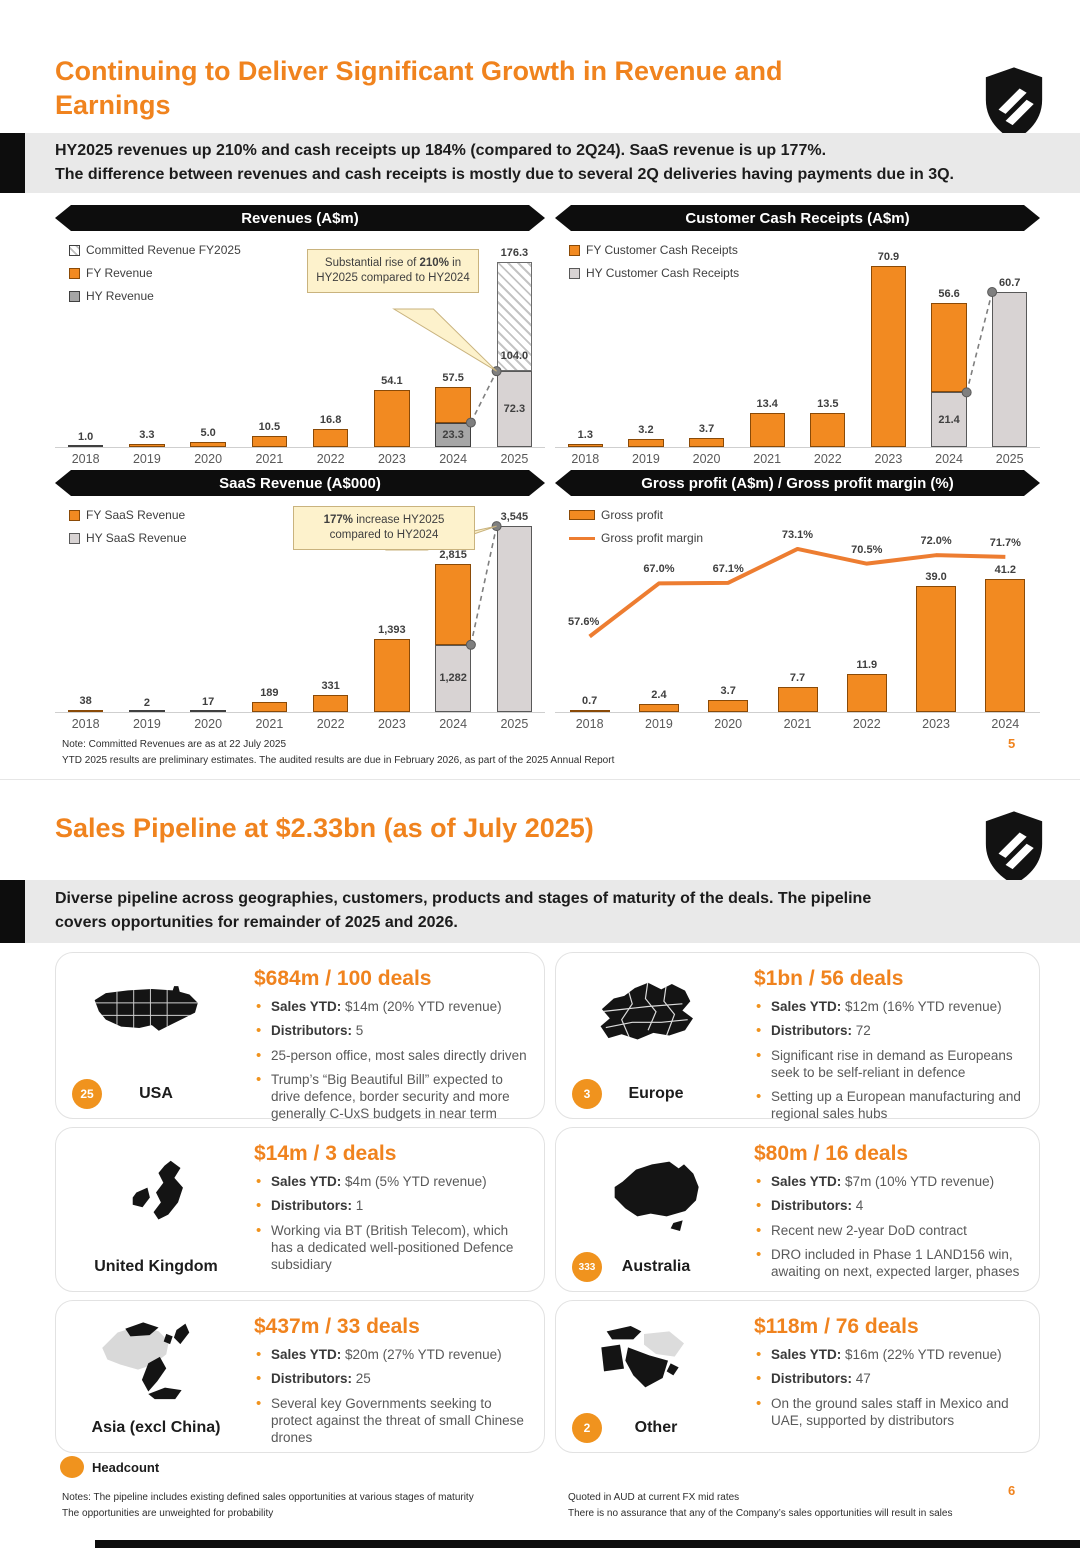 Image resolution: width=1080 pixels, height=1548 pixels. Describe the element at coordinates (453, 678) in the screenshot. I see `bar-segment: 1,282` at that location.